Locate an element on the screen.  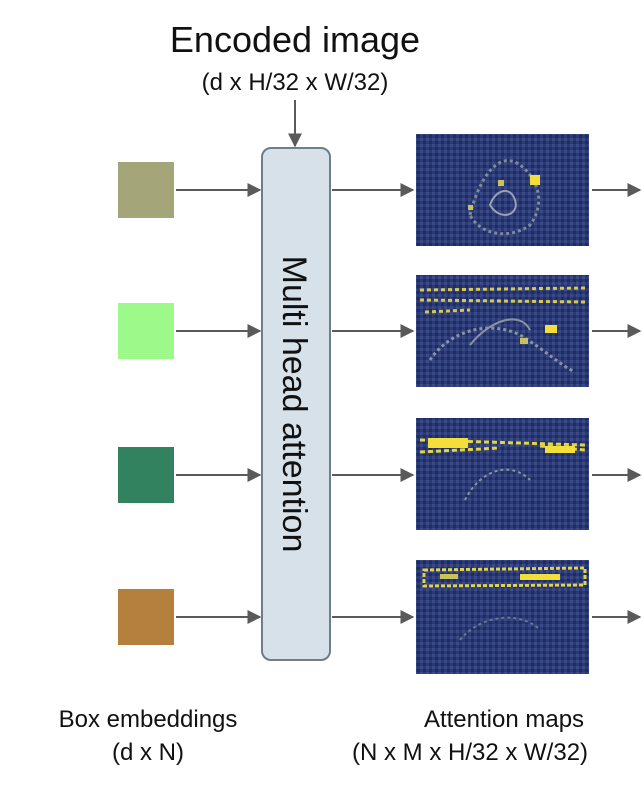
box-embeddings-dims: (d x N) is located at coordinates (148, 752).